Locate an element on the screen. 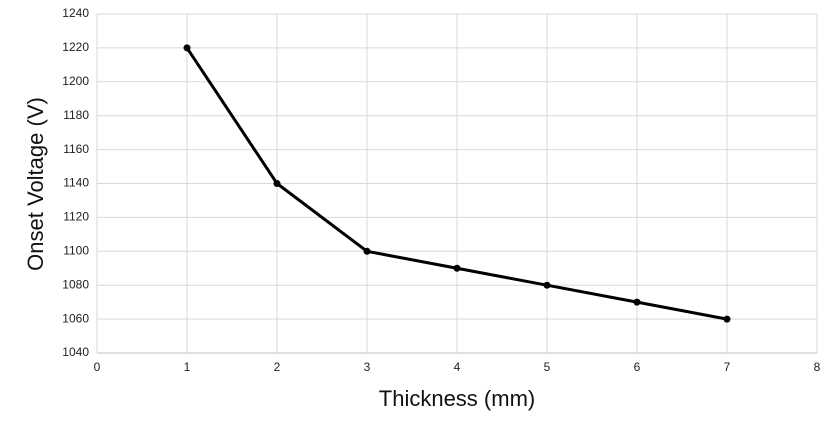  x-tick-label: 4 is located at coordinates (457, 367).